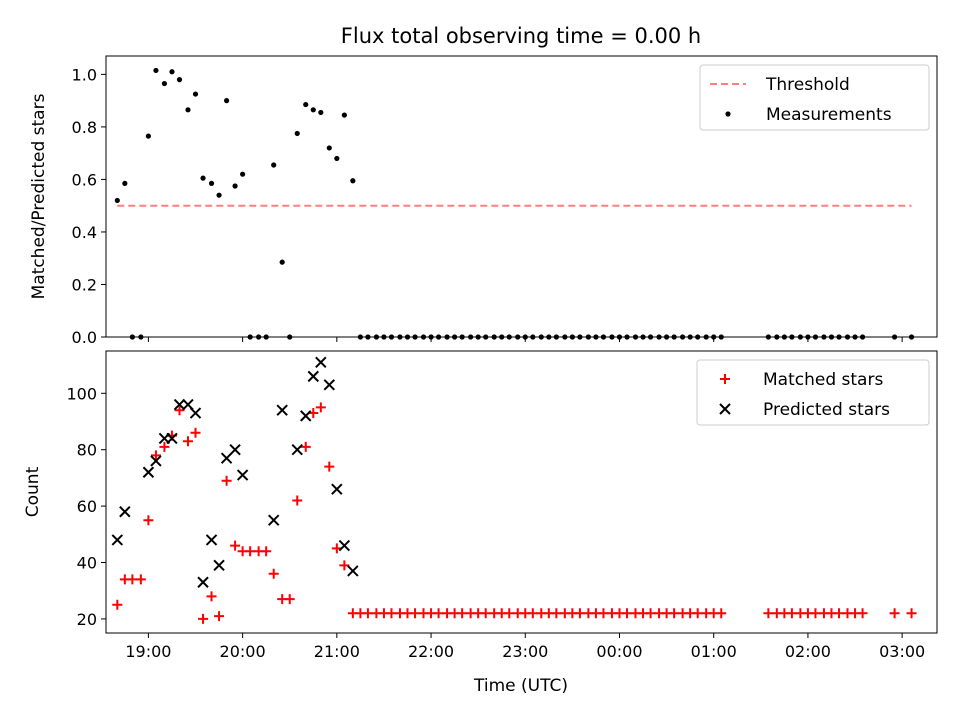  I want to click on y-axis-label: Matched/Predicted stars, so click(39, 196).